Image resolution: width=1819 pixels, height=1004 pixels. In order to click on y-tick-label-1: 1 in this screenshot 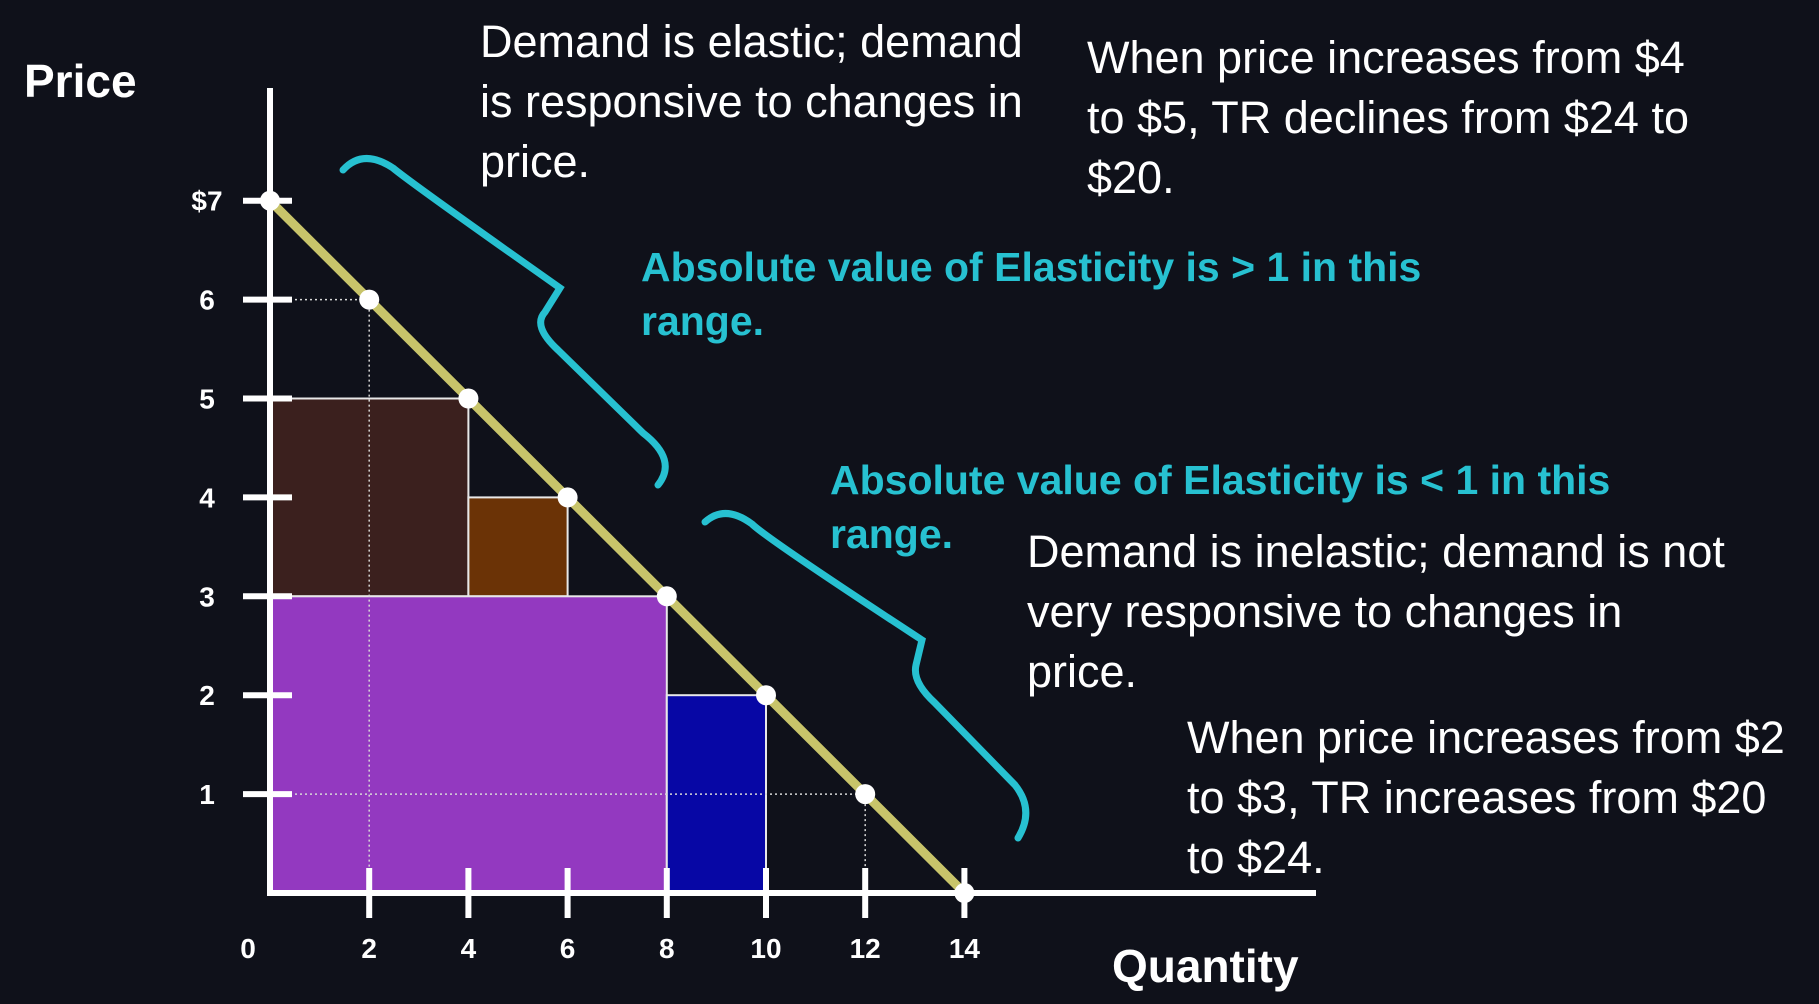, I will do `click(207, 794)`.